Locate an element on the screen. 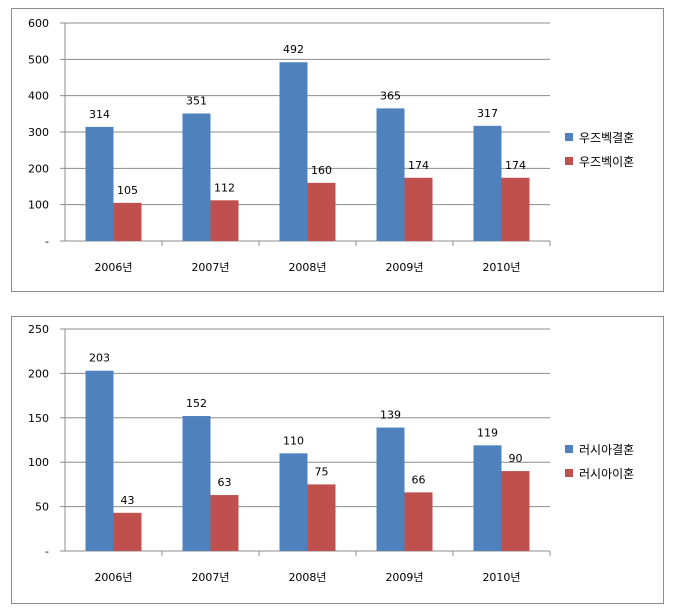 The height and width of the screenshot is (611, 674). bar-value-label: 152 is located at coordinates (196, 403).